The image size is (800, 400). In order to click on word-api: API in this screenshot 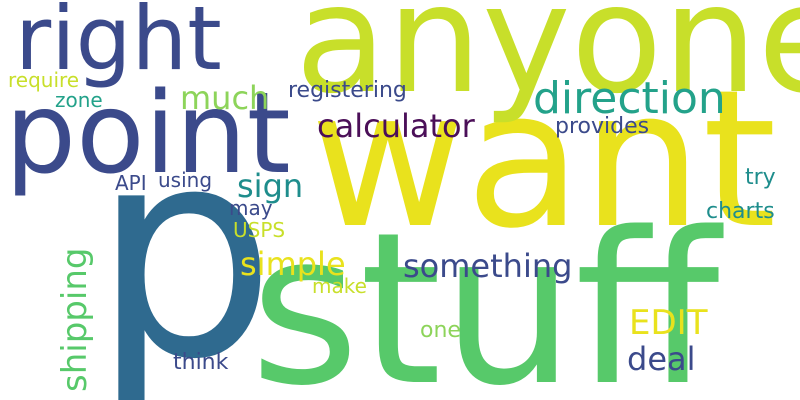, I will do `click(131, 183)`.